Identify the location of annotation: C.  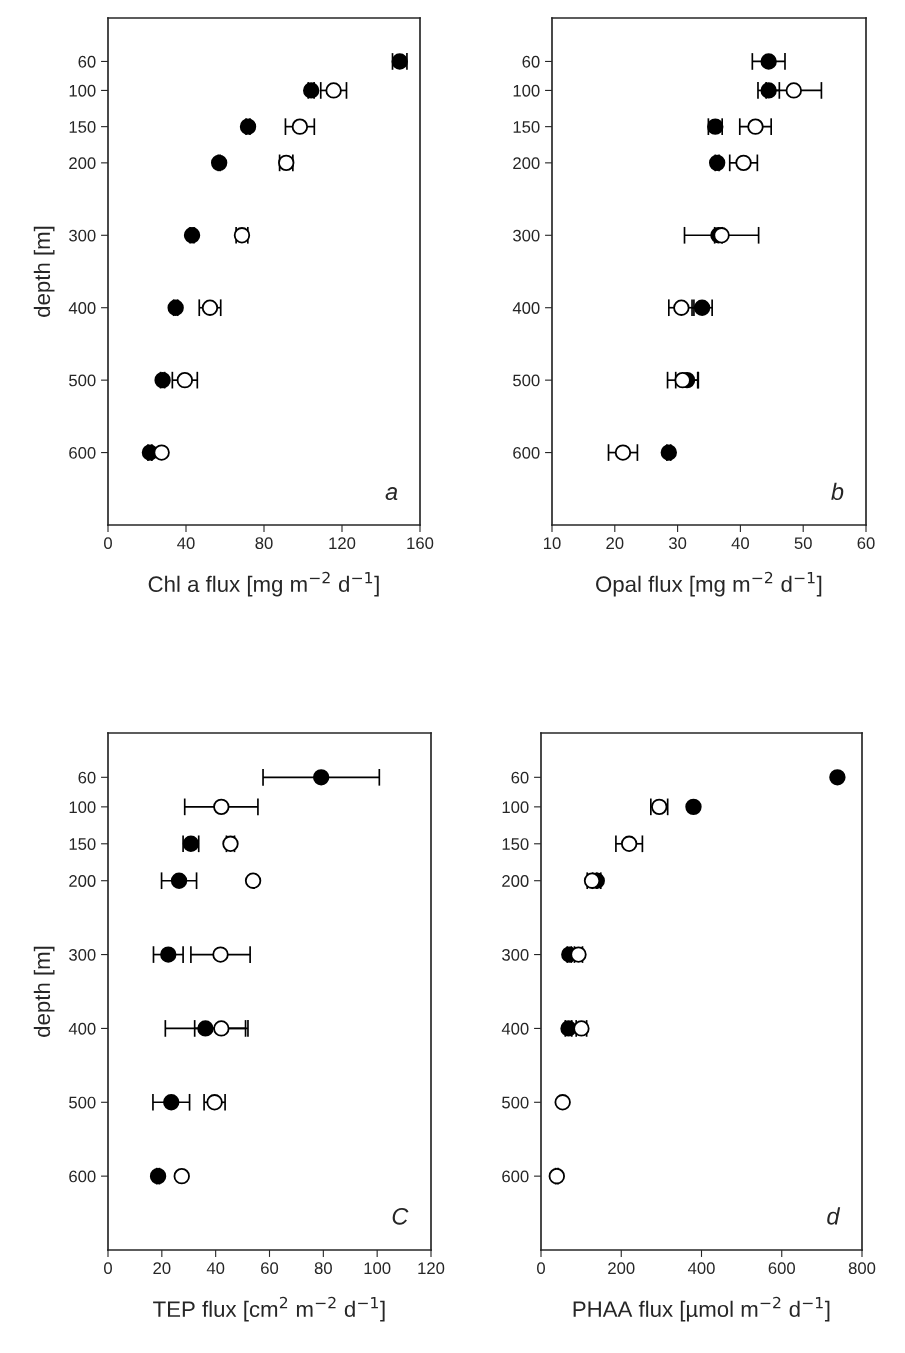
(400, 1216).